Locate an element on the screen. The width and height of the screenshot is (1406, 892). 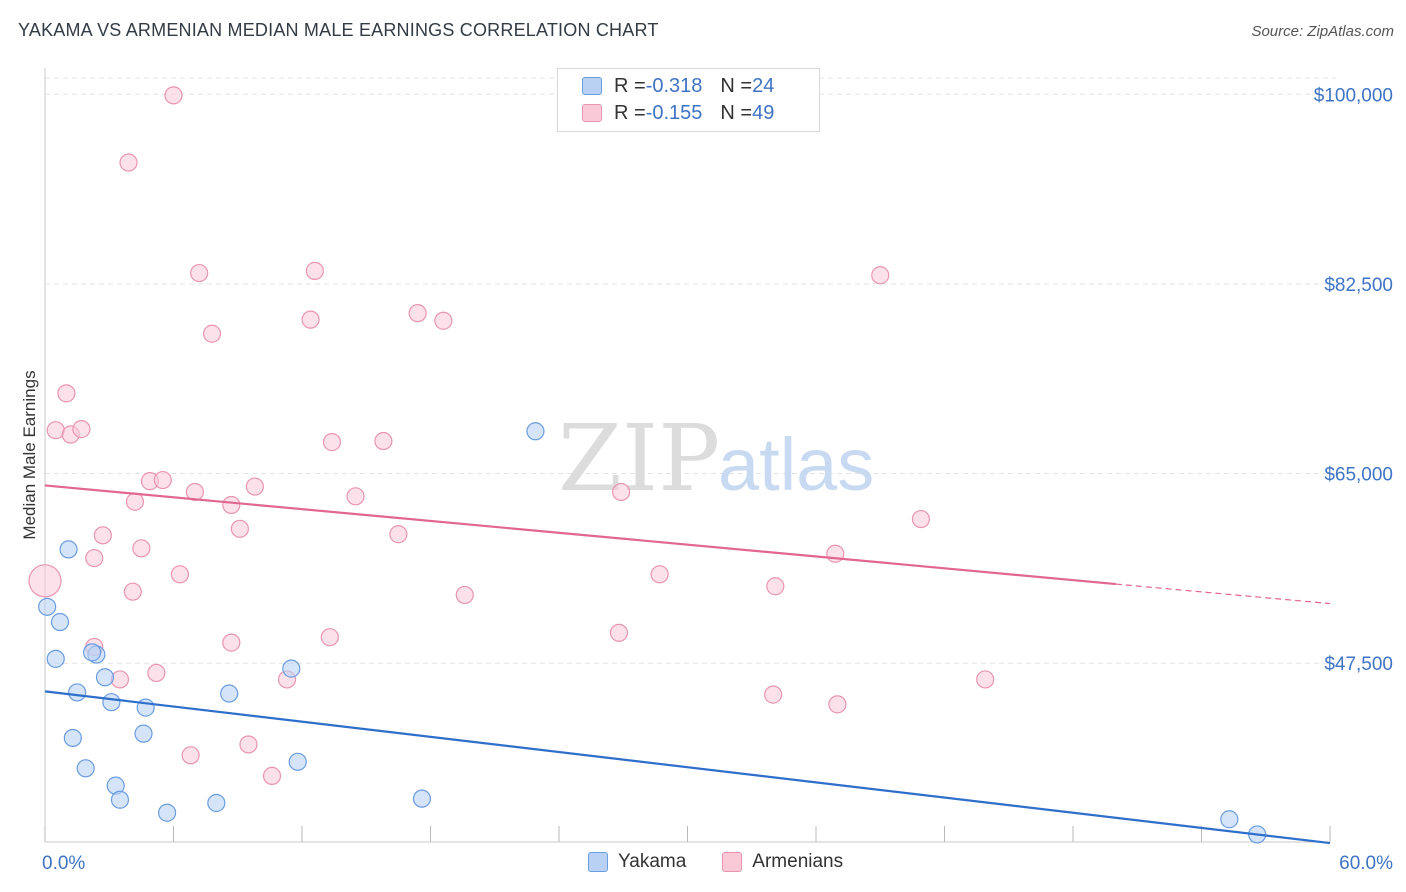
series-legend: Yakama Armenians is located at coordinates (733, 862).